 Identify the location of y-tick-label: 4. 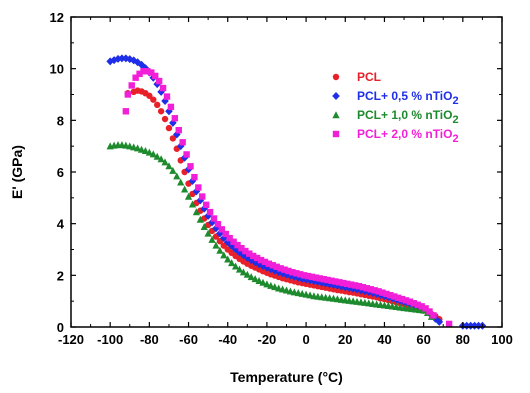
(61, 224).